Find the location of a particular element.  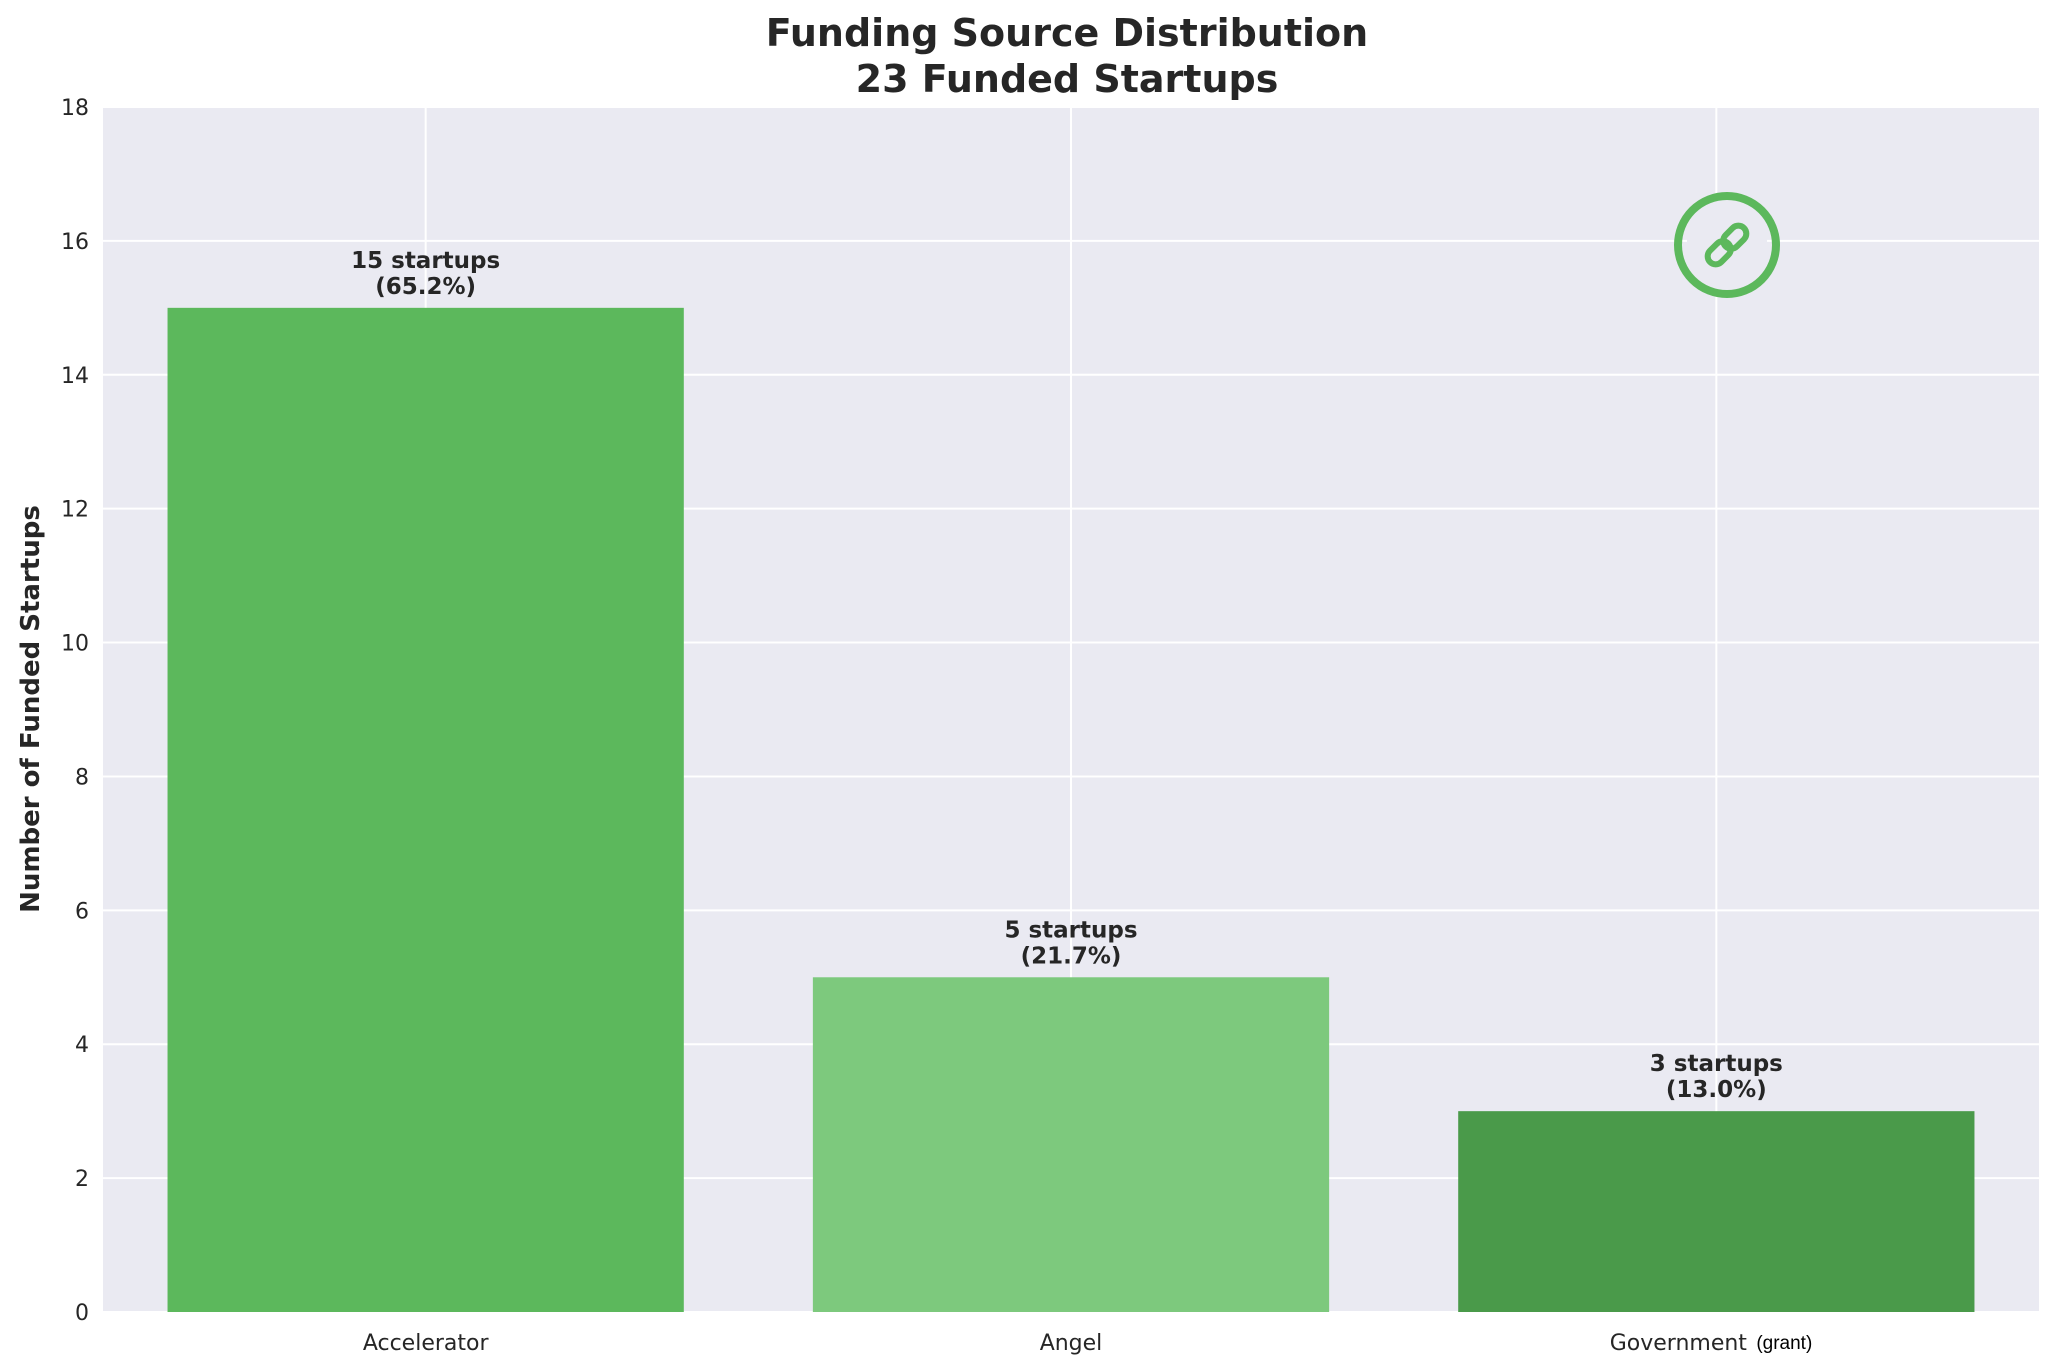

bar-data-label: 15 startups is located at coordinates (425, 261).